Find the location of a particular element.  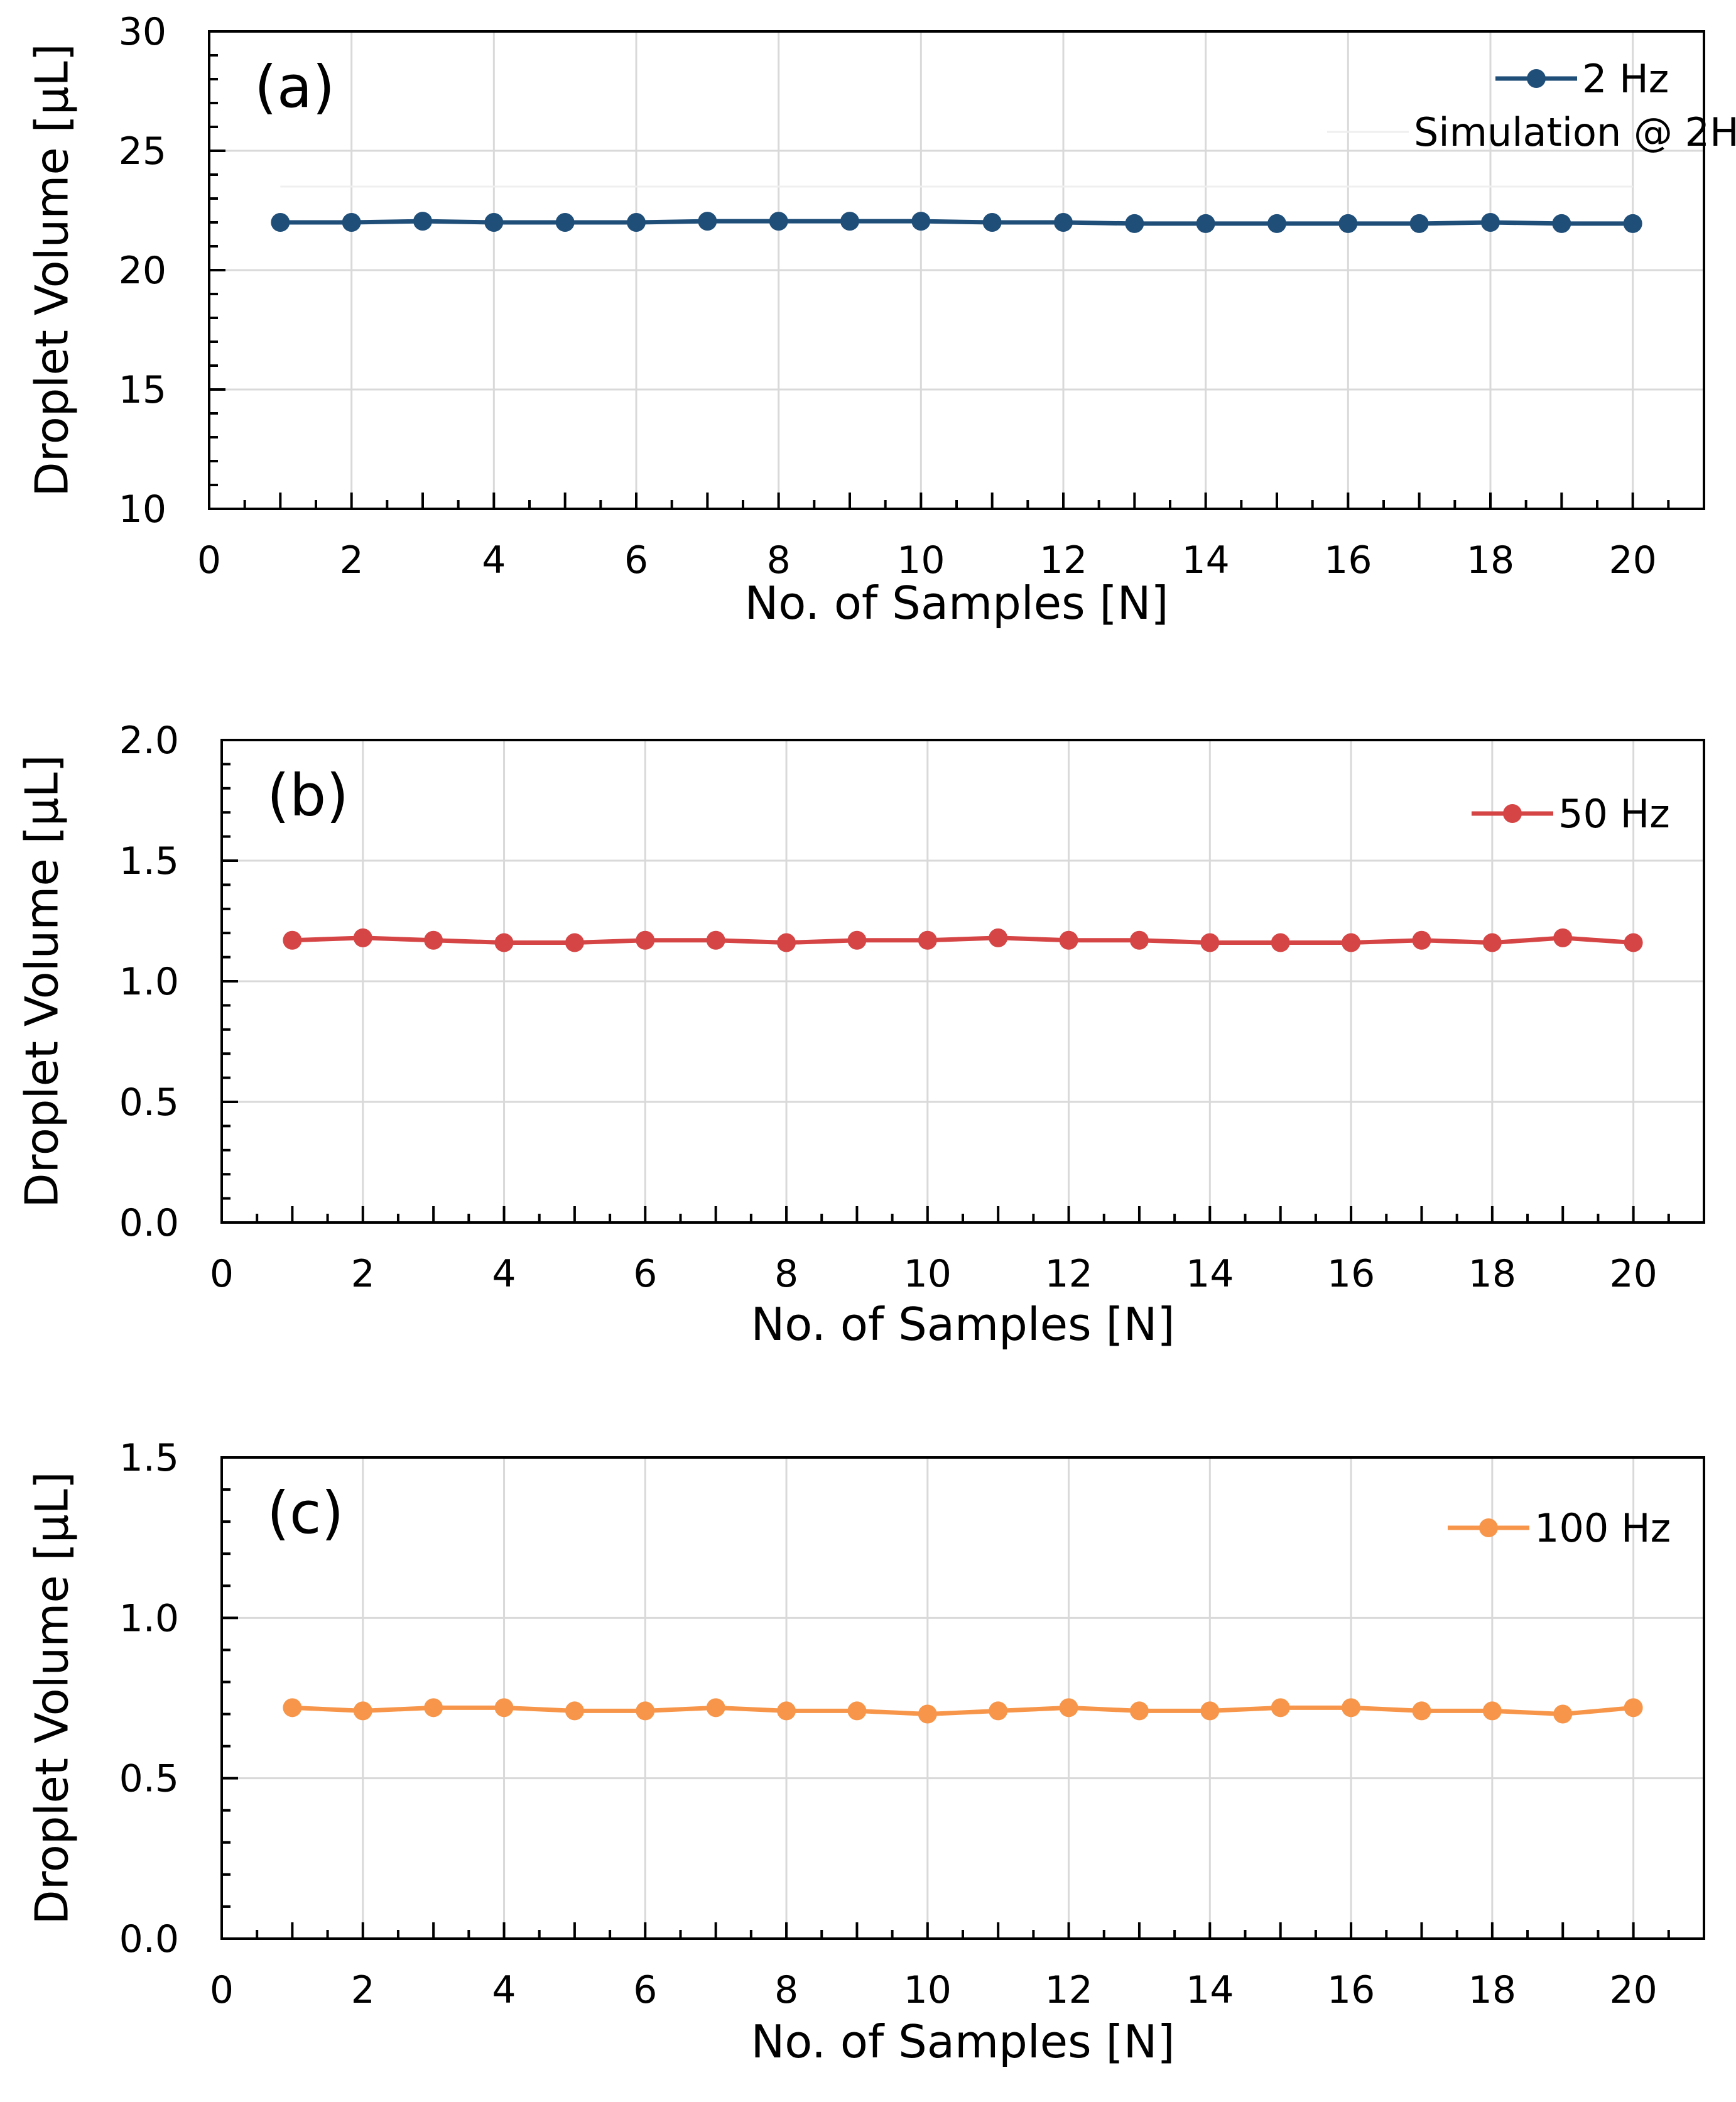

legend-label: 2 Hz is located at coordinates (1626, 79).